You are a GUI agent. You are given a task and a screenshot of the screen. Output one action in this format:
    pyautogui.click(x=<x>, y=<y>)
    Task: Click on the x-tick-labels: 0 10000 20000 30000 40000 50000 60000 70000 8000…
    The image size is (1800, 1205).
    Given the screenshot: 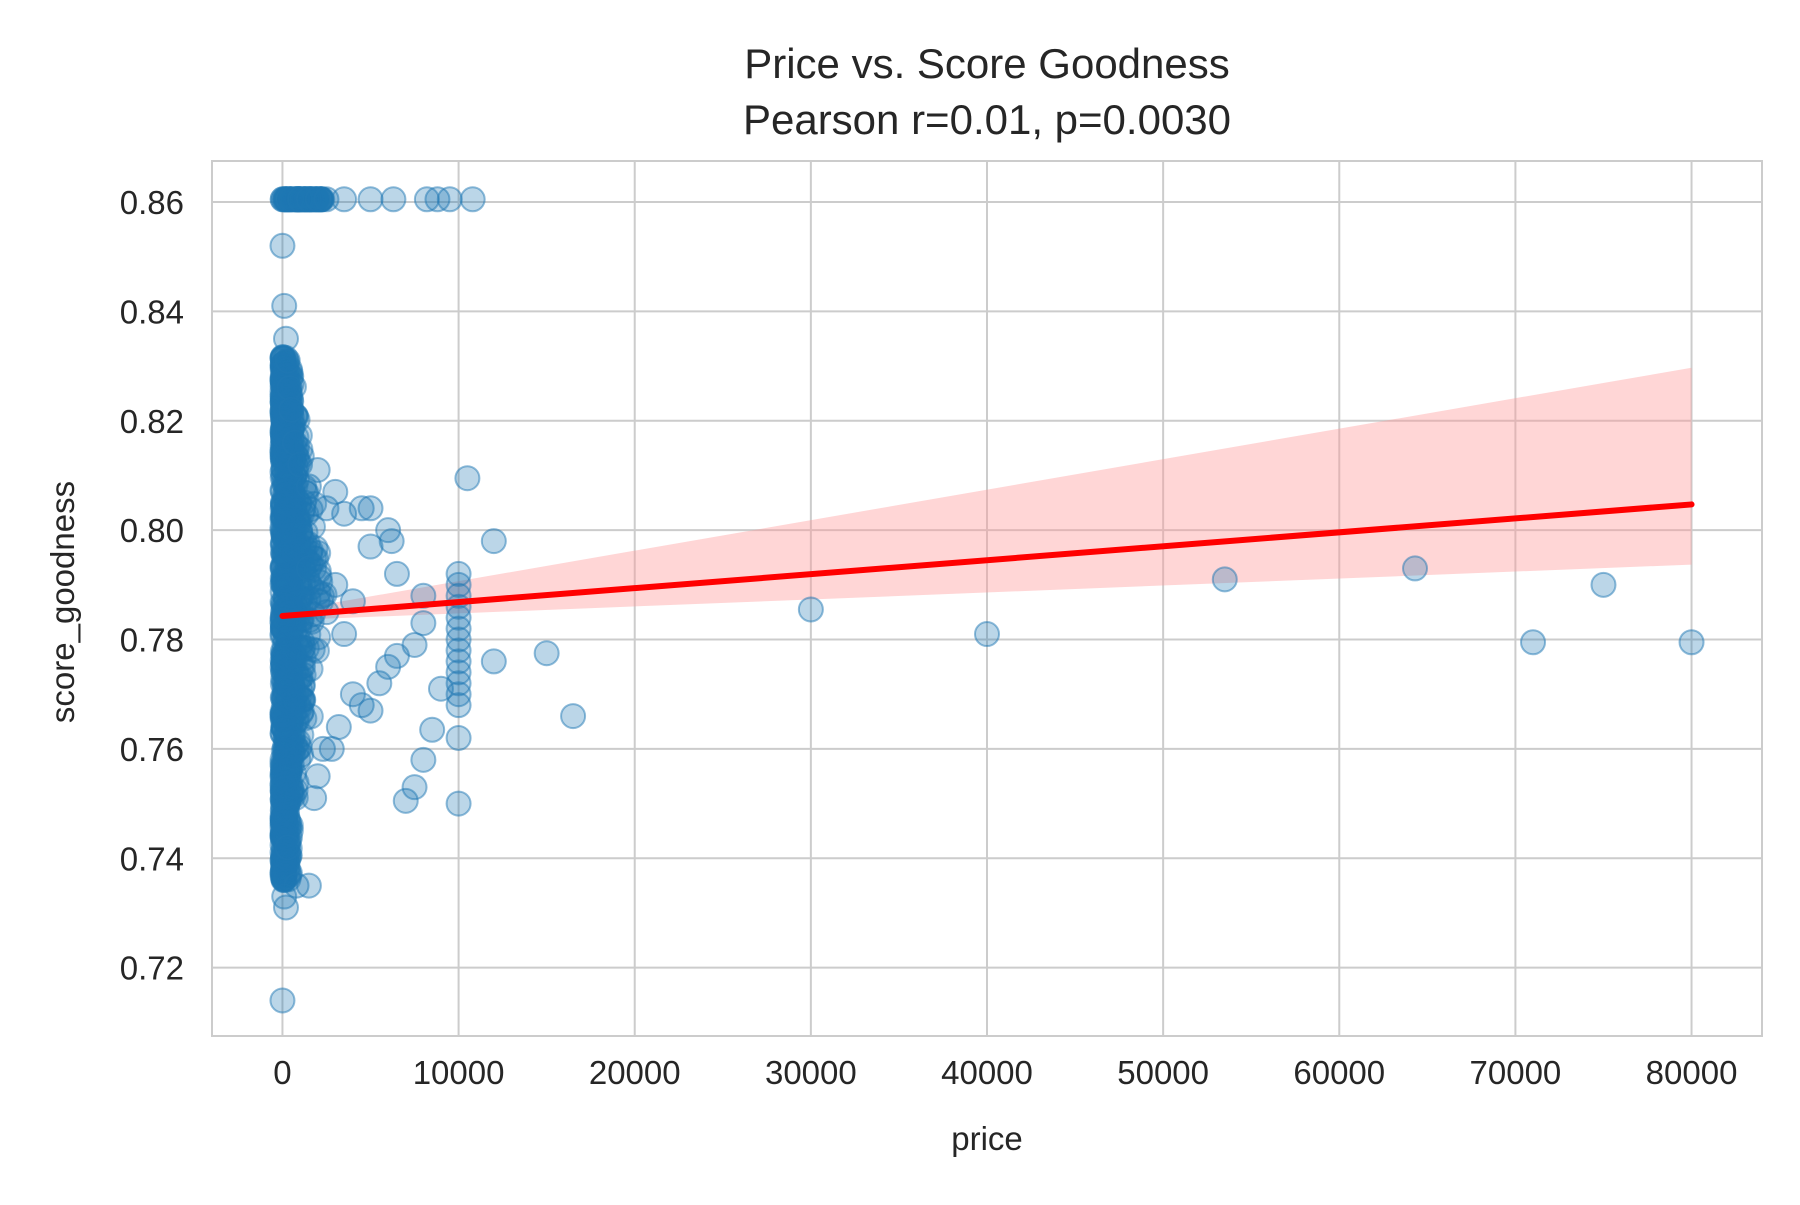 What is the action you would take?
    pyautogui.click(x=1005, y=1072)
    